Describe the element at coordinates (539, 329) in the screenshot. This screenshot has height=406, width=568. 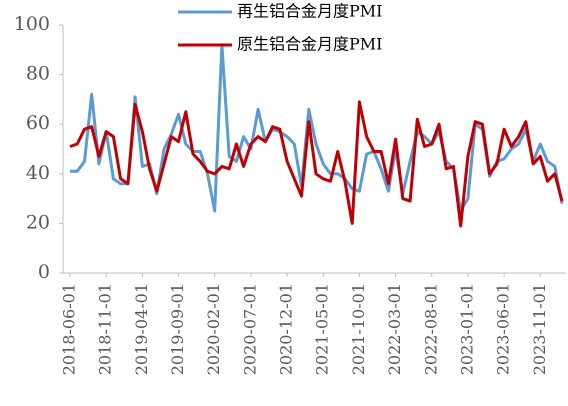
I see `x-tick-label: 2023-11-01` at that location.